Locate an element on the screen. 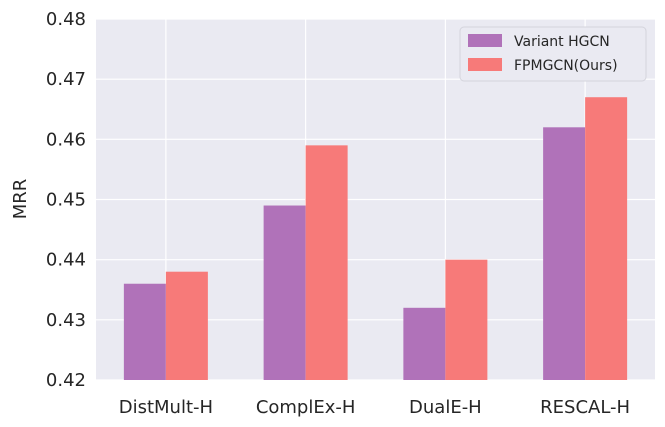  y-tick-label: 0.45 is located at coordinates (66, 200).